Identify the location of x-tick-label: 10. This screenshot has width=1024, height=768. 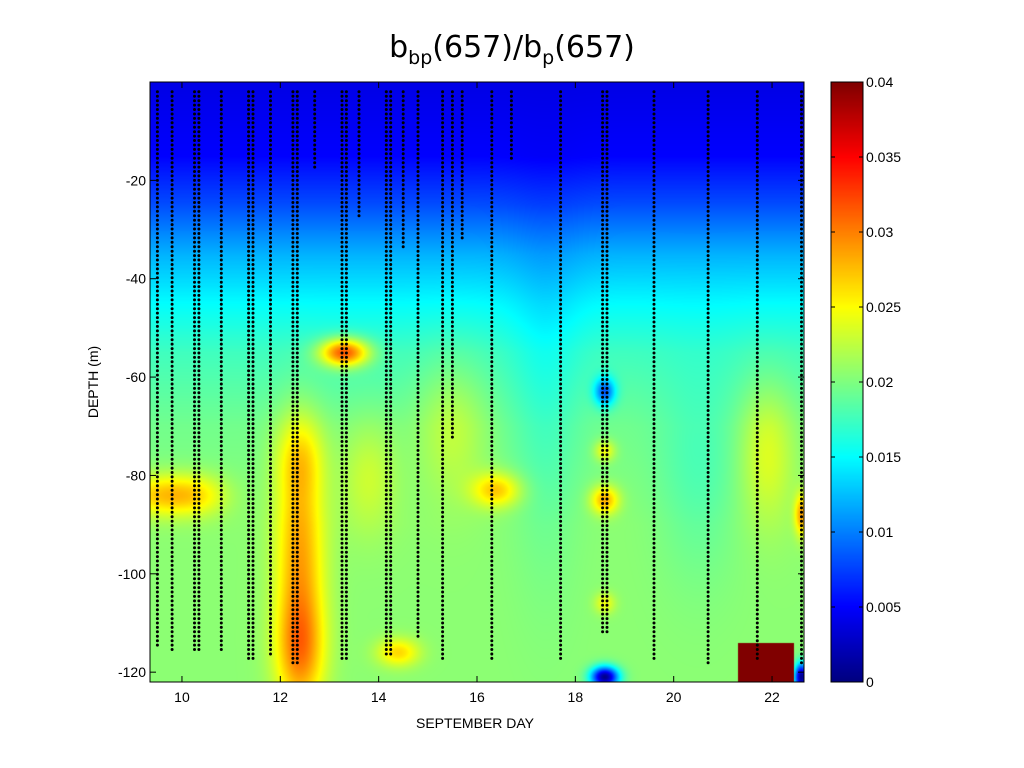
(182, 697).